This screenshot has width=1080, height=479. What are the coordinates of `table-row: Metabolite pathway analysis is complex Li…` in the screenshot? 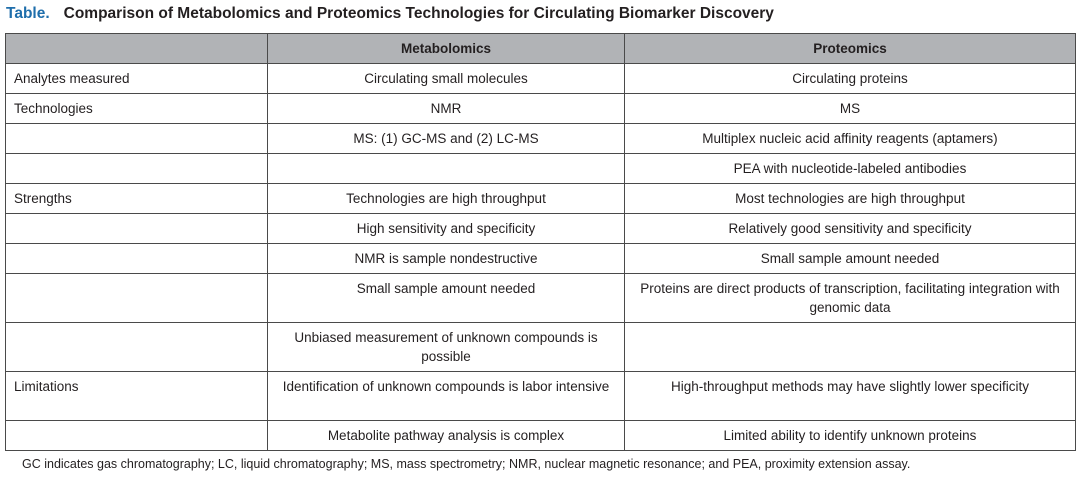 It's located at (540, 435).